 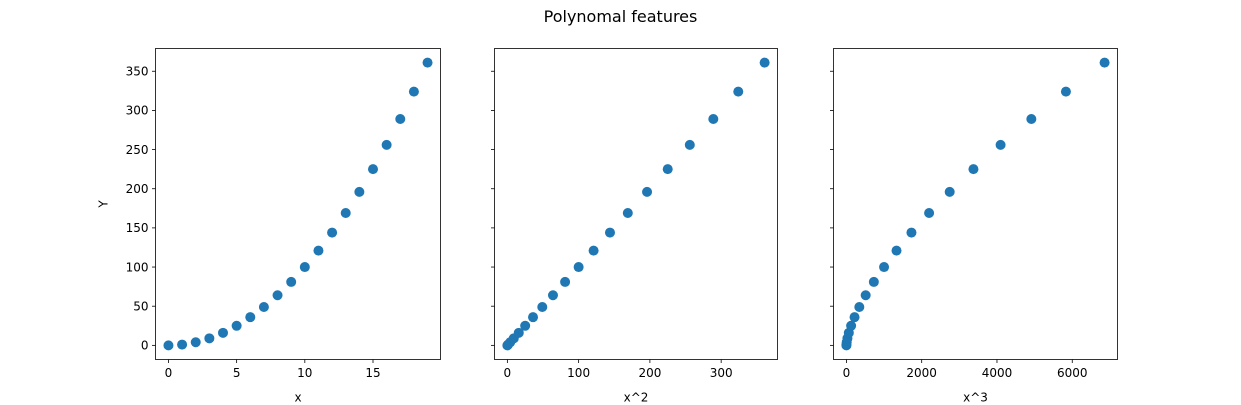 I want to click on y-tick-label: 350, so click(x=137, y=72).